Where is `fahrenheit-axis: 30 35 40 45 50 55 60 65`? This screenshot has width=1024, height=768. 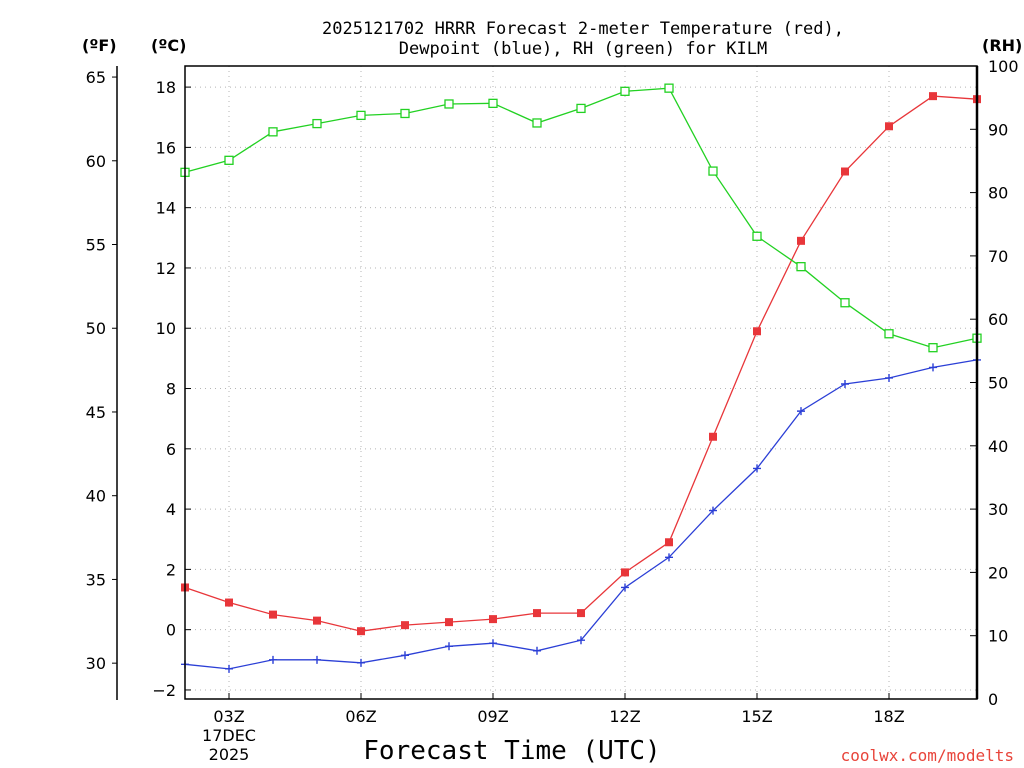 fahrenheit-axis: 30 35 40 45 50 55 60 65 is located at coordinates (101, 370).